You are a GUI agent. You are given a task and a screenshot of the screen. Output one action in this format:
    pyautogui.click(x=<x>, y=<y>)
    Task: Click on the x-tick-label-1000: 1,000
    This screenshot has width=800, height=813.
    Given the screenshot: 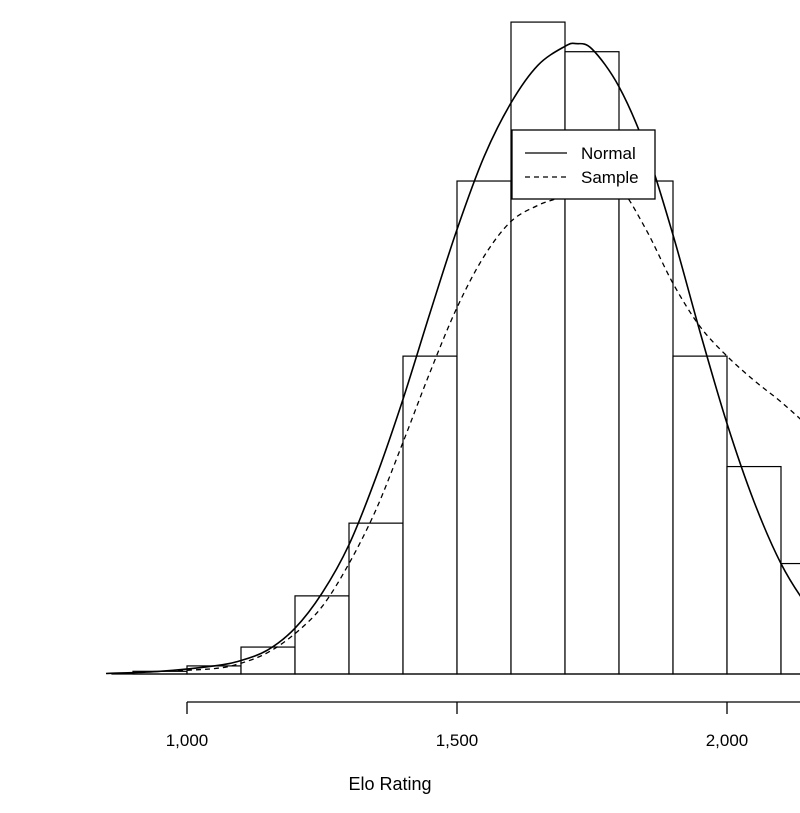 What is the action you would take?
    pyautogui.click(x=187, y=740)
    